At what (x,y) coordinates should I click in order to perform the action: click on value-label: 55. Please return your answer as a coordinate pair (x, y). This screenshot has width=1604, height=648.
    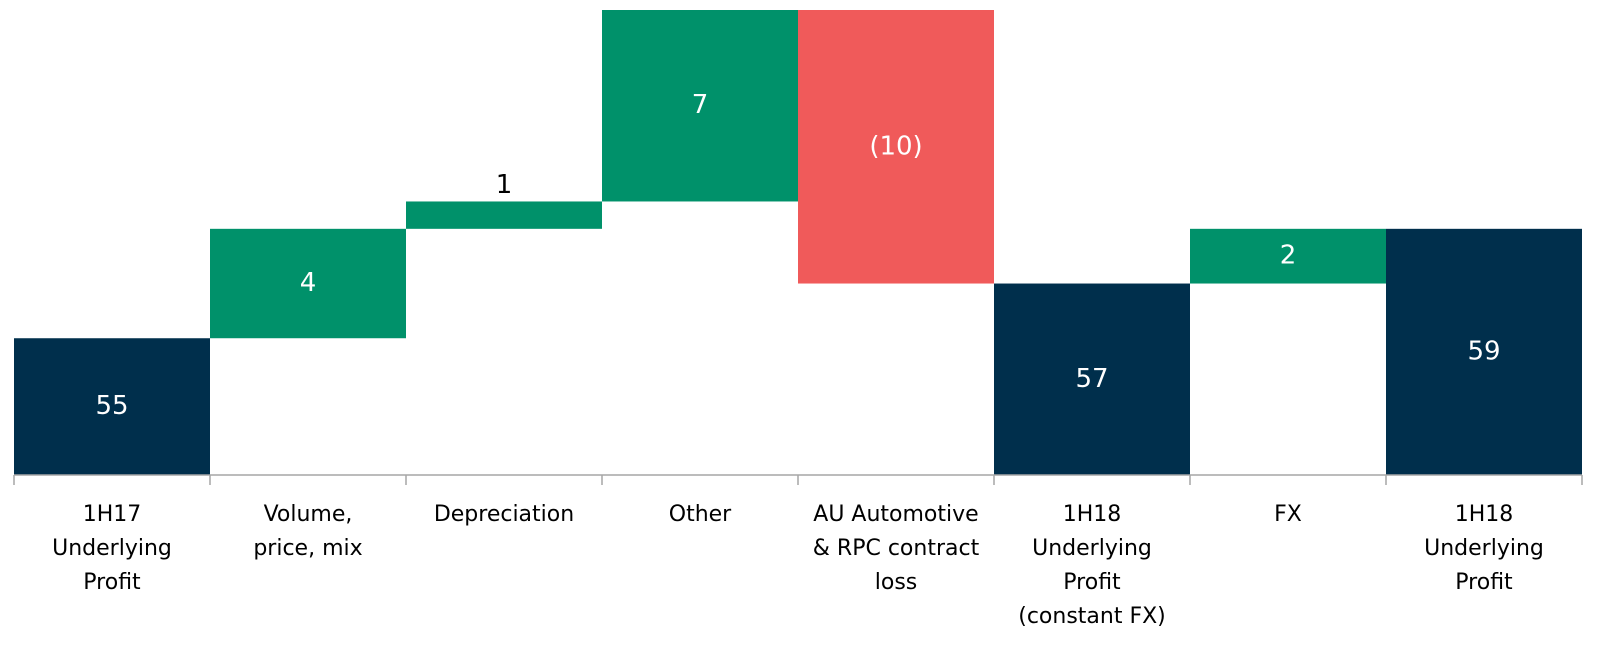
    Looking at the image, I should click on (111, 406).